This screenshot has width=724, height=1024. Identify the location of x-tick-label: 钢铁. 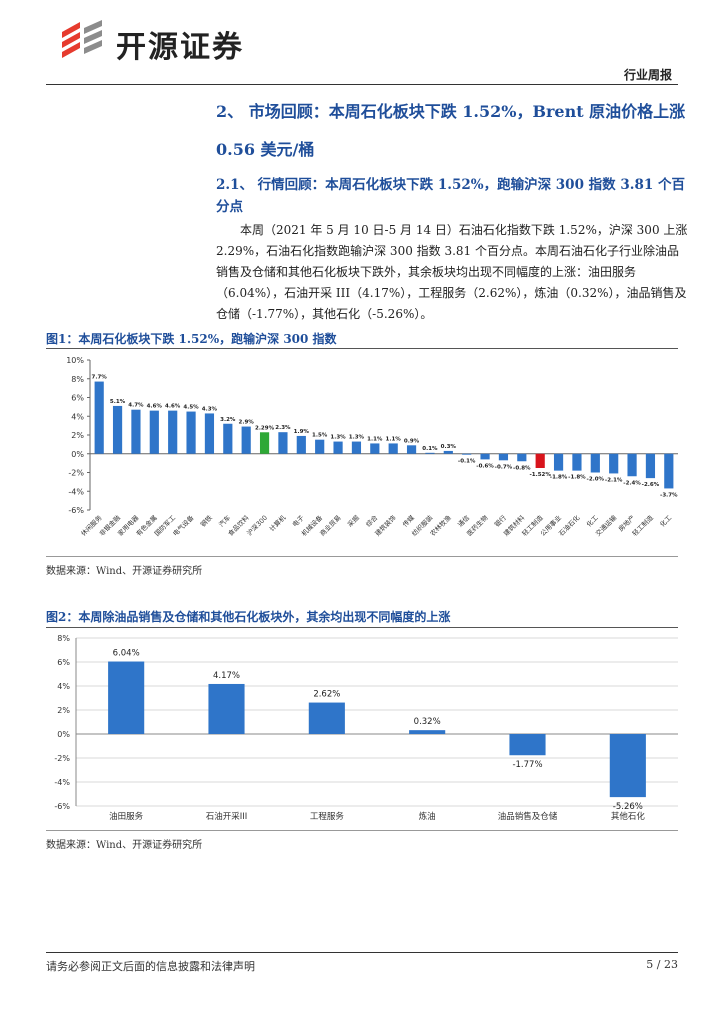
(206, 521).